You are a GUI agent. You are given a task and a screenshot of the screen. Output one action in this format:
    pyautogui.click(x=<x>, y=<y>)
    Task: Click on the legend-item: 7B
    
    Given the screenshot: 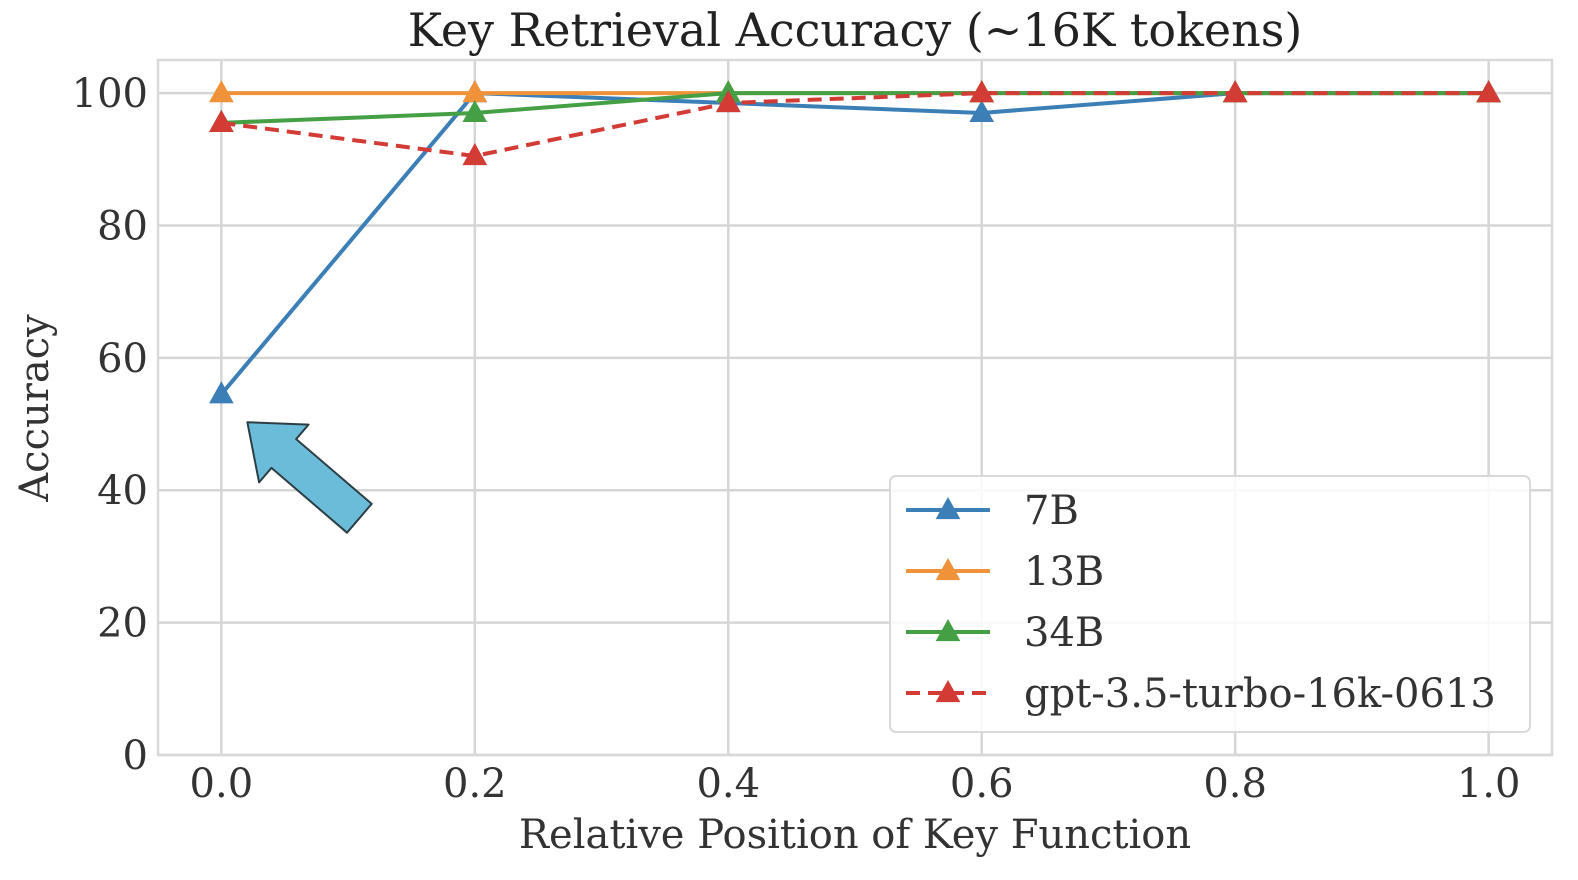 What is the action you would take?
    pyautogui.click(x=992, y=511)
    